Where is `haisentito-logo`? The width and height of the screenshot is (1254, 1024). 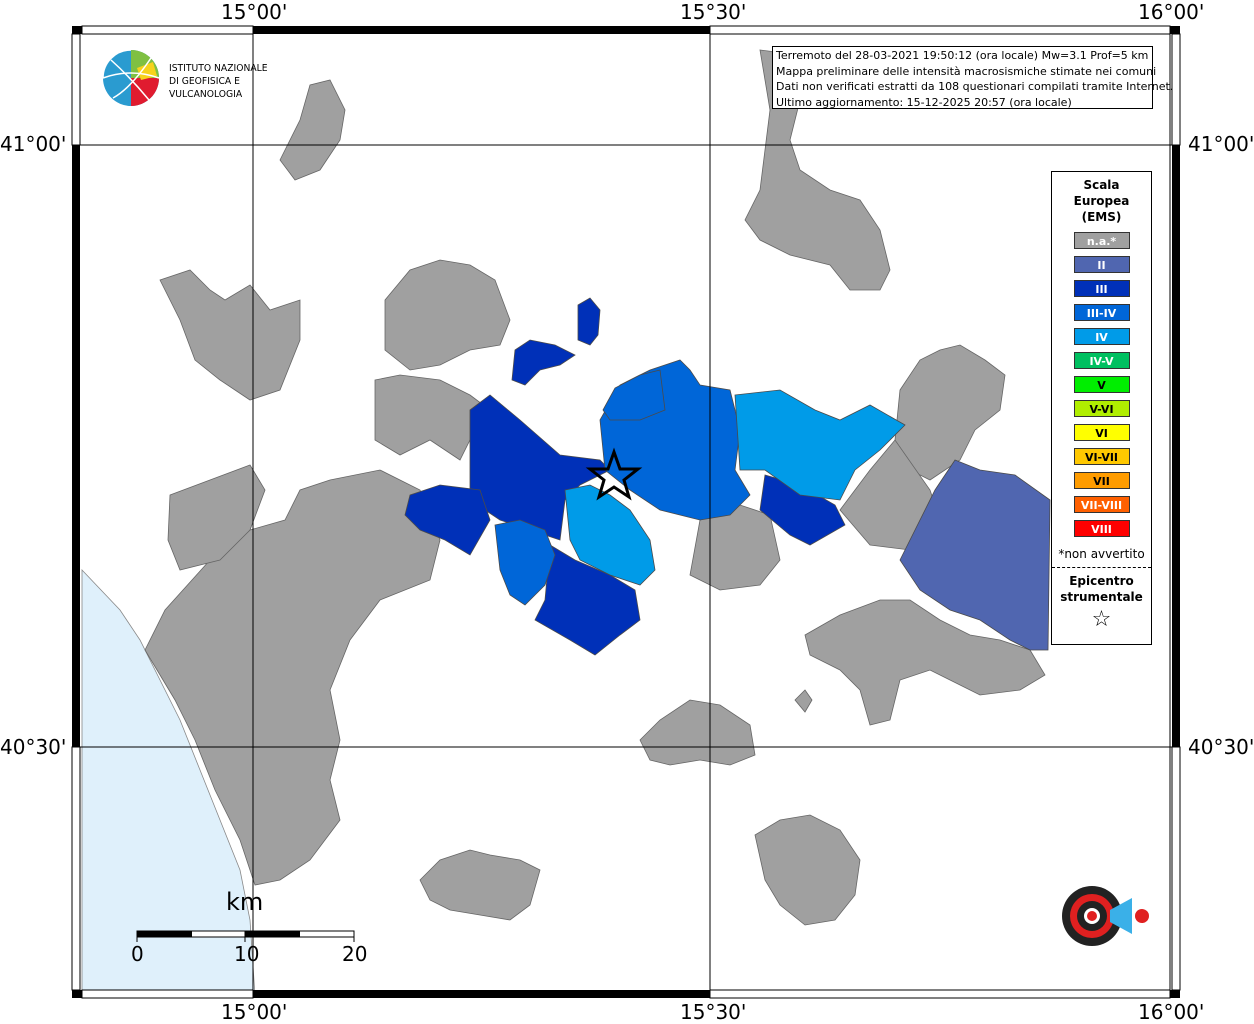 haisentito-logo is located at coordinates (1097, 918).